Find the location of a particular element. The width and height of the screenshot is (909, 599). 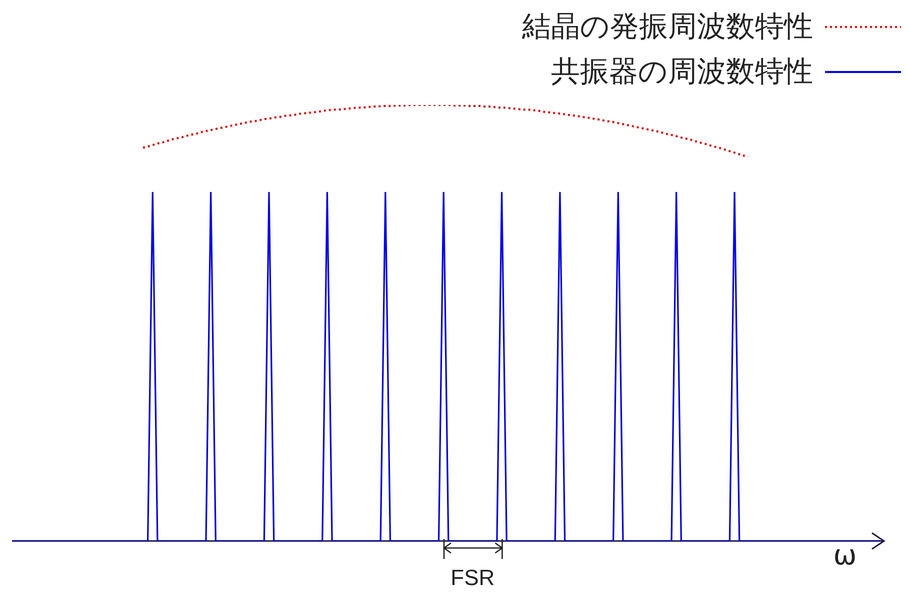

legend-label: 共振器の周波数特性 is located at coordinates (682, 71).